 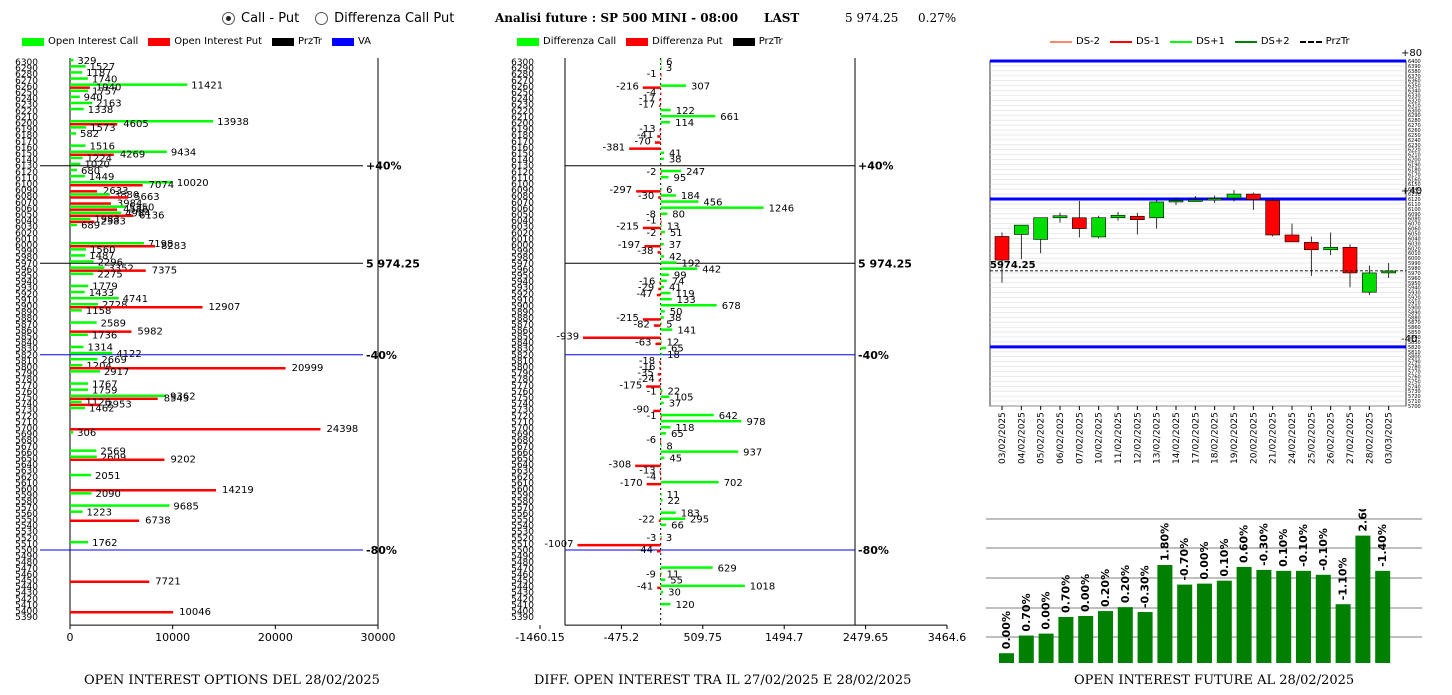 What do you see at coordinates (1414, 348) in the screenshot?
I see `y-tick-label: 5820` at bounding box center [1414, 348].